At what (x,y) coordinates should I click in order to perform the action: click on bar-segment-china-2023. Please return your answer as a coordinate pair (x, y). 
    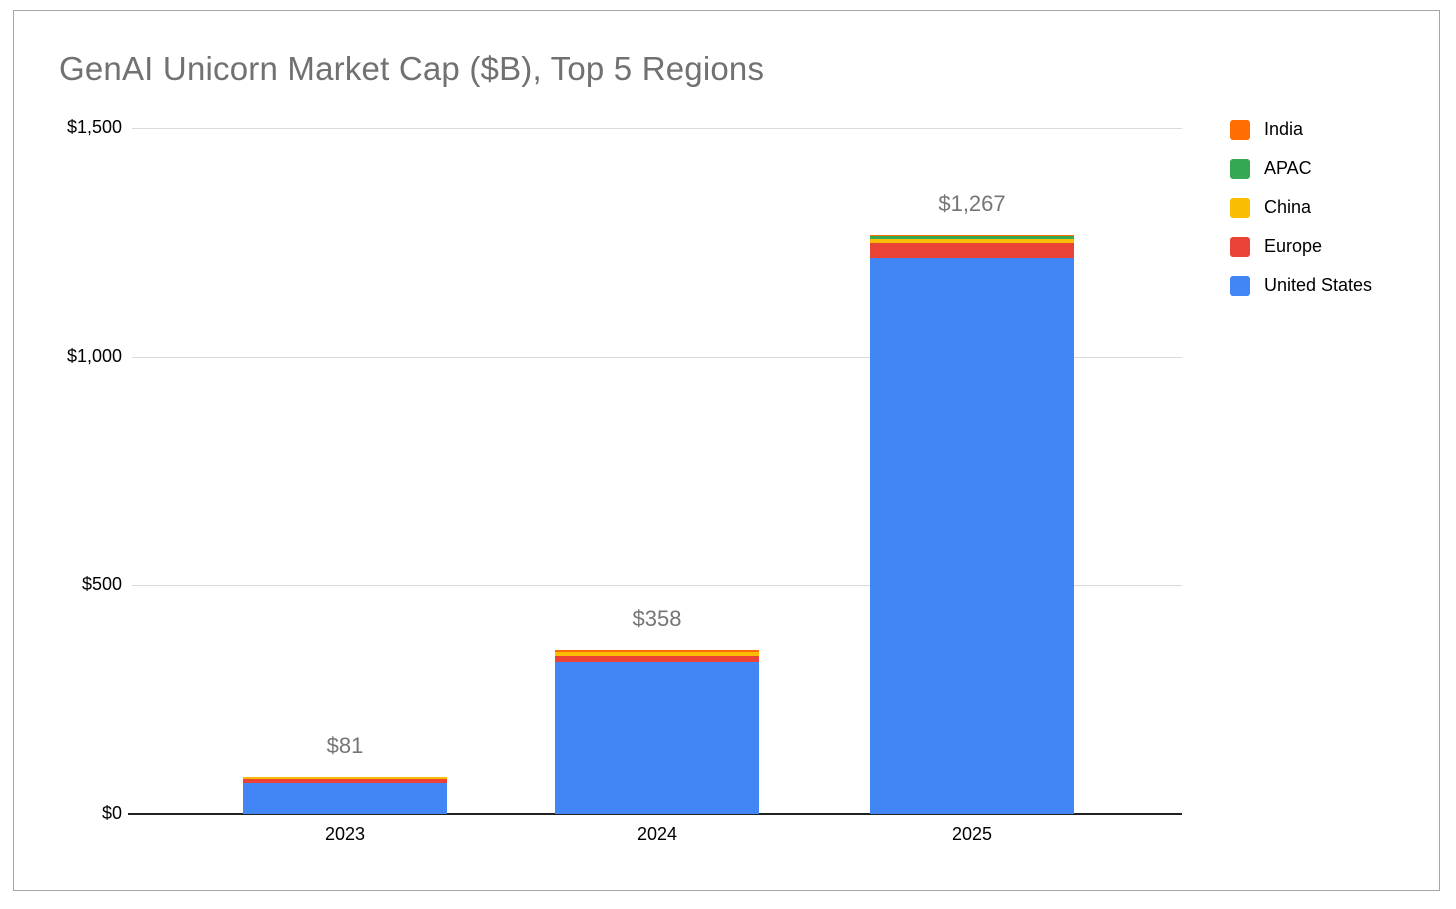
    Looking at the image, I should click on (345, 778).